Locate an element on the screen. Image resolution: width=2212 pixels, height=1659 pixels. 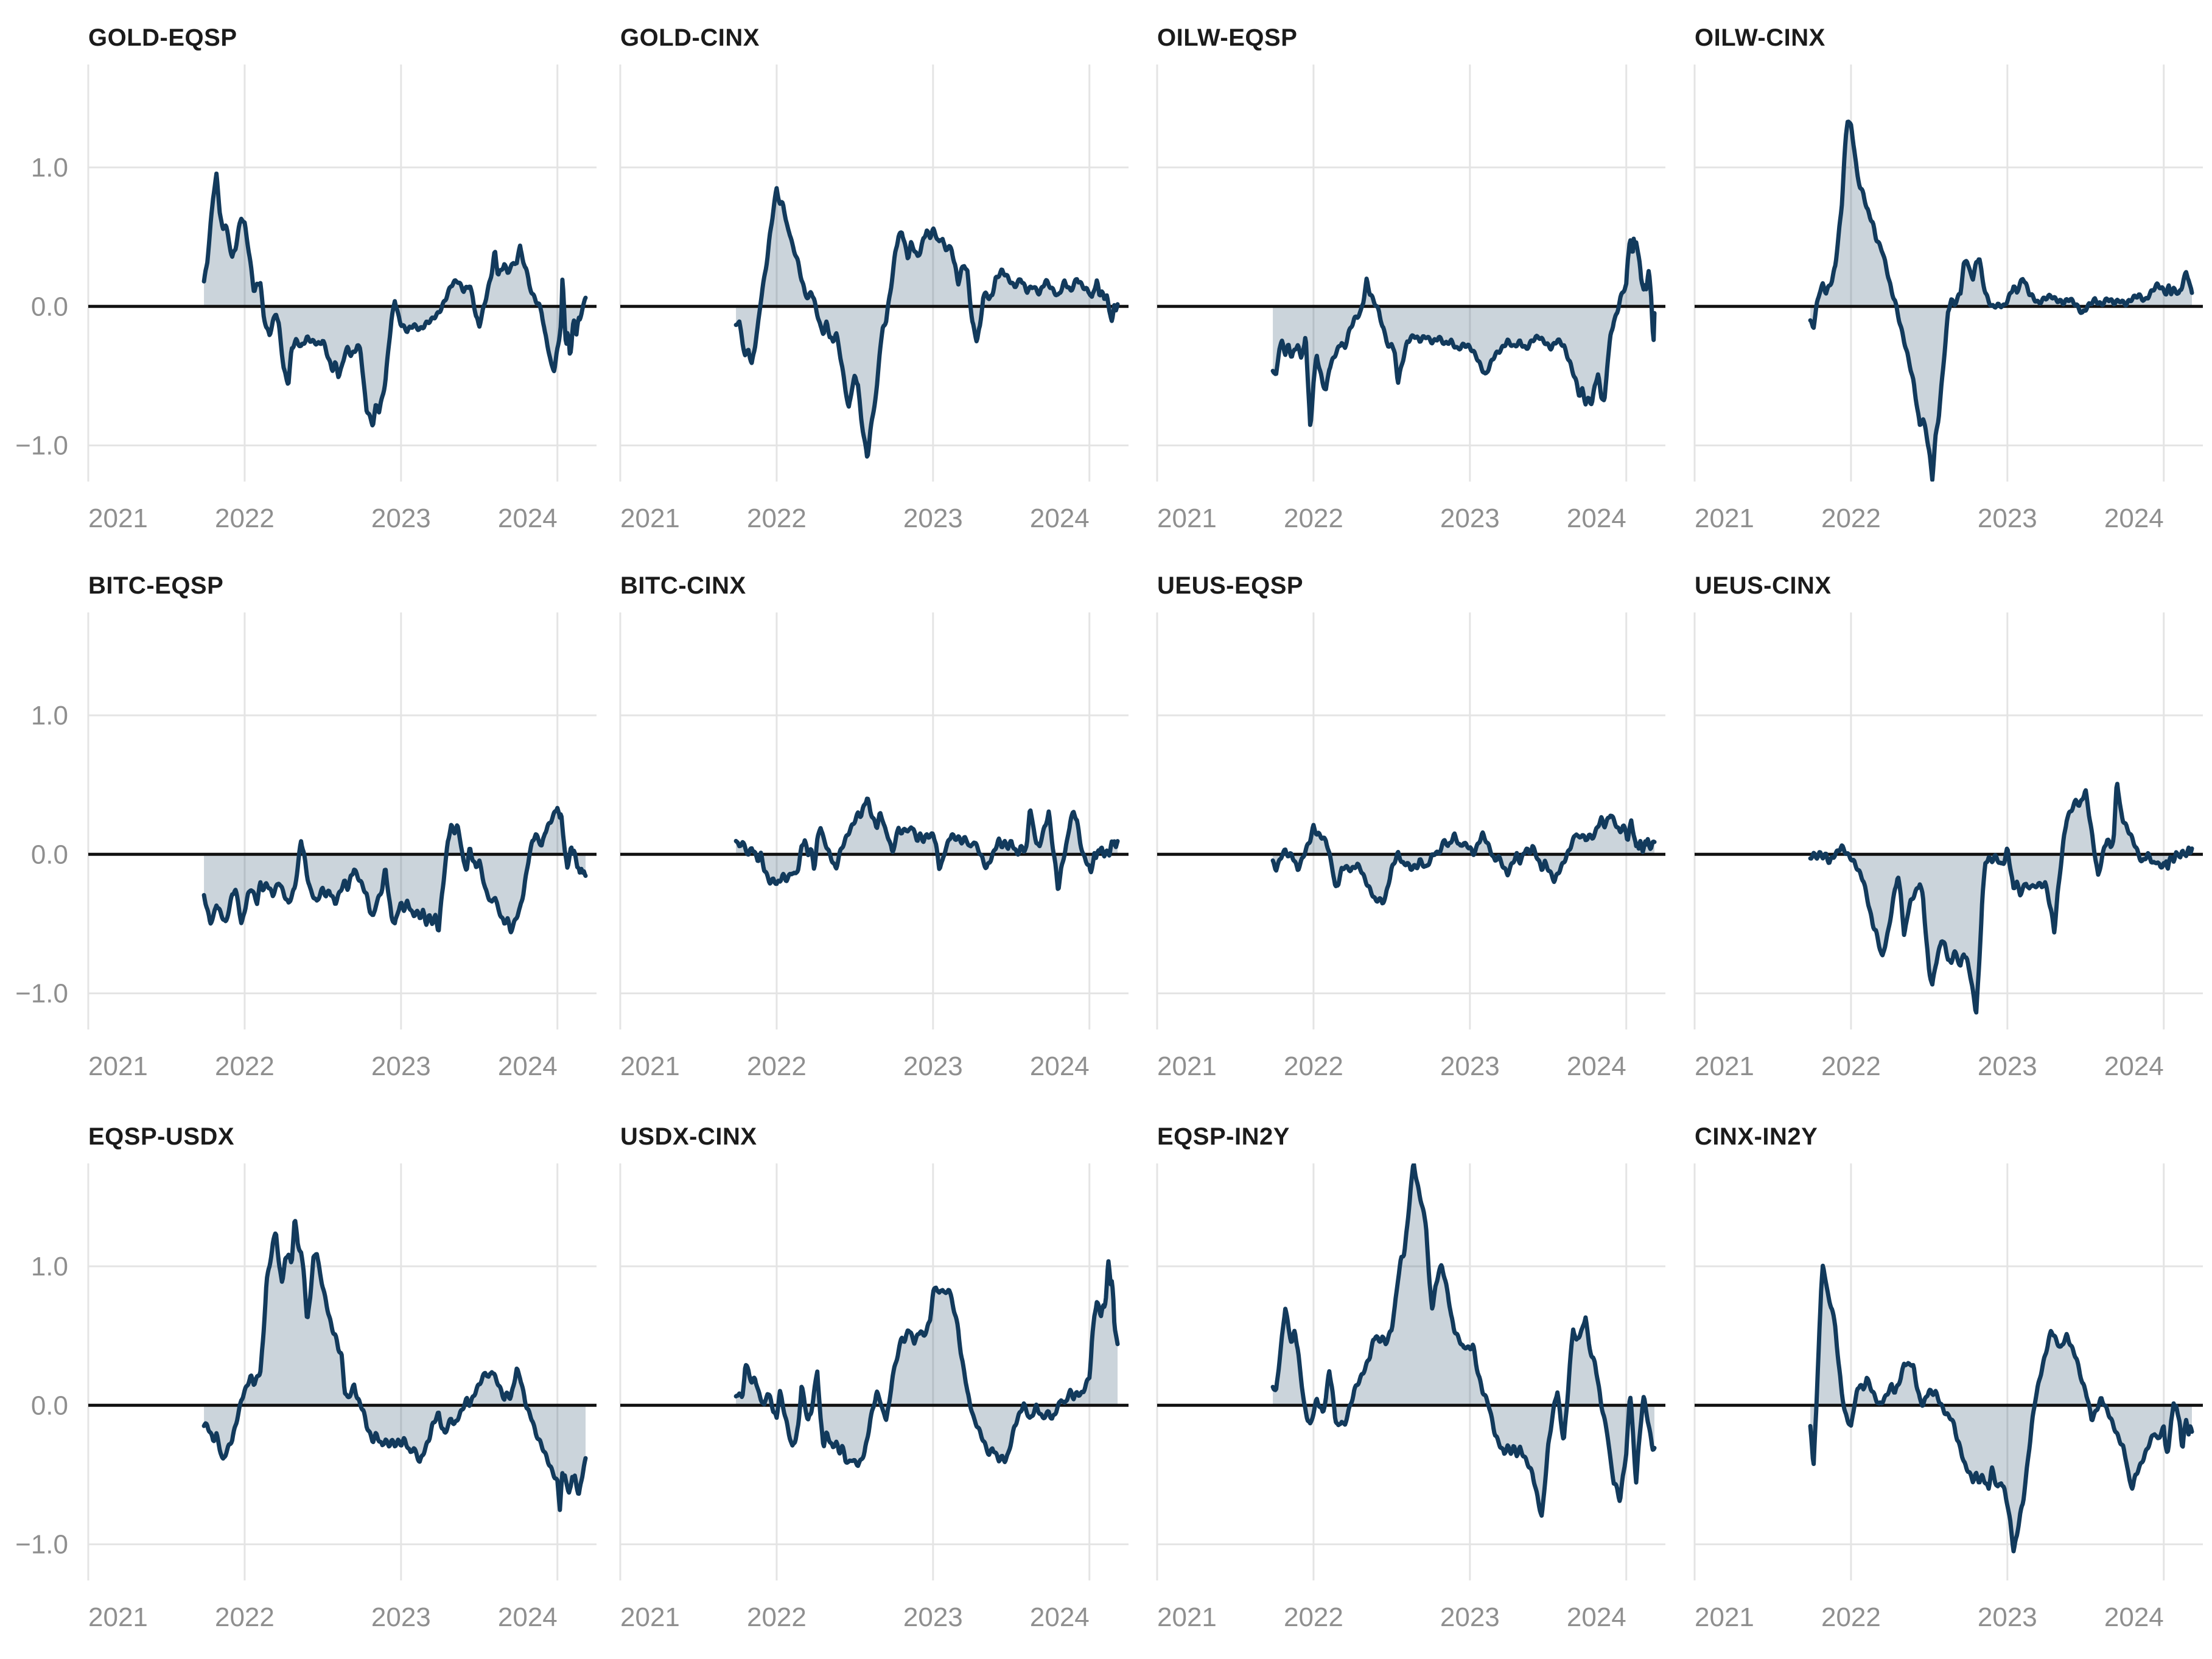
series-line-usdx-cinx is located at coordinates (927, 1363).